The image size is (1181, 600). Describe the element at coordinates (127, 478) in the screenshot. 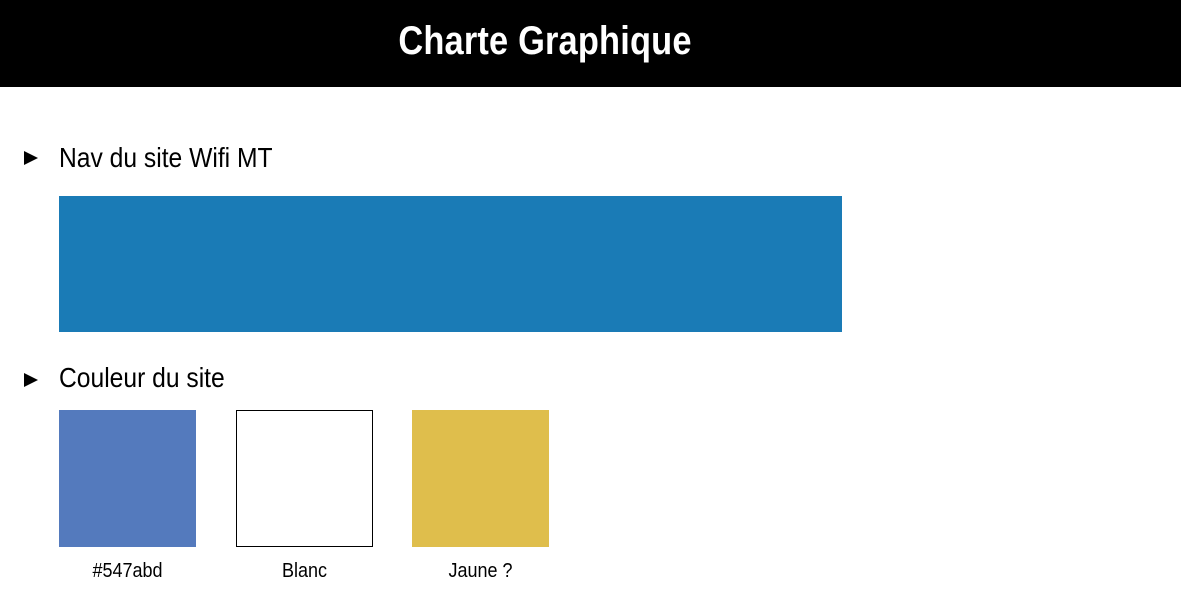

I see `color-swatch-blue` at that location.